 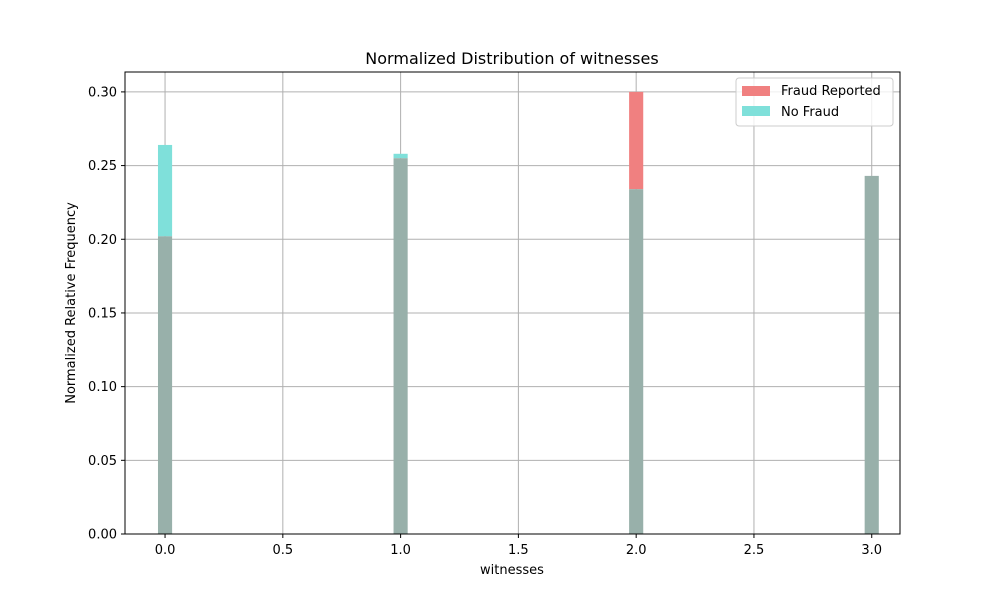 What do you see at coordinates (754, 550) in the screenshot?
I see `x-tick-label: 2.5` at bounding box center [754, 550].